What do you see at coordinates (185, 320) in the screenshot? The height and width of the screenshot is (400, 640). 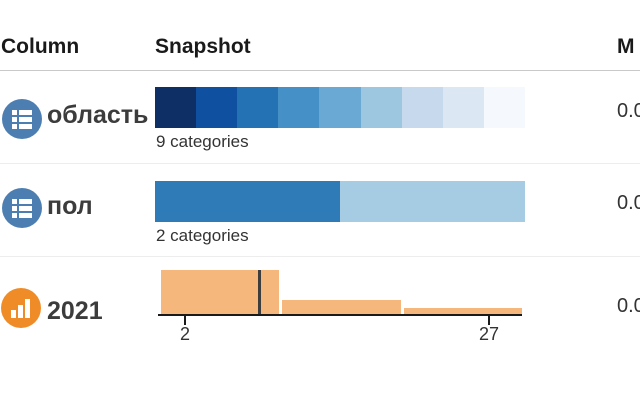 I see `axis-tick-min` at bounding box center [185, 320].